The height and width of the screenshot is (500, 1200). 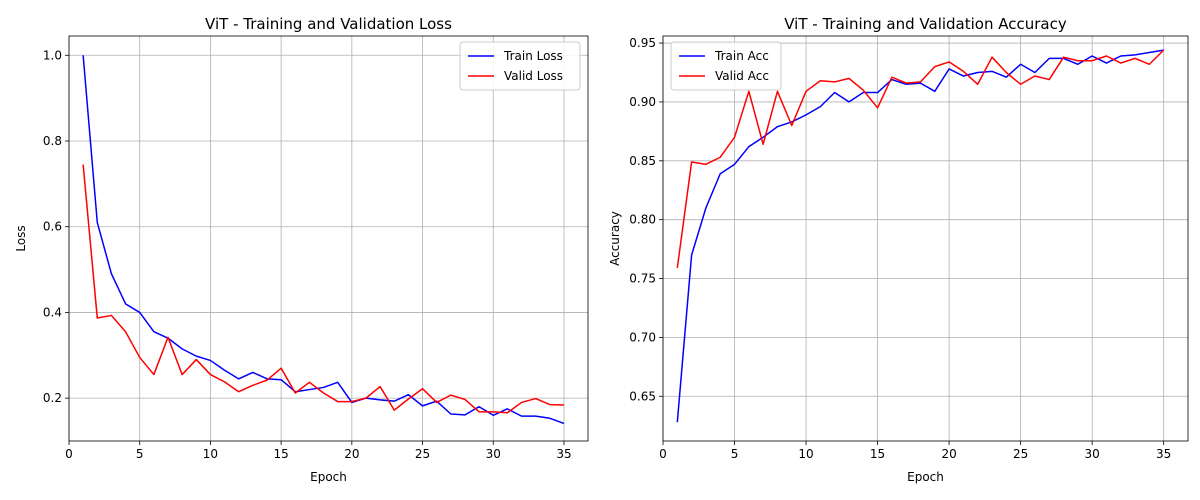 What do you see at coordinates (642, 102) in the screenshot?
I see `y-tick-label: 0.90` at bounding box center [642, 102].